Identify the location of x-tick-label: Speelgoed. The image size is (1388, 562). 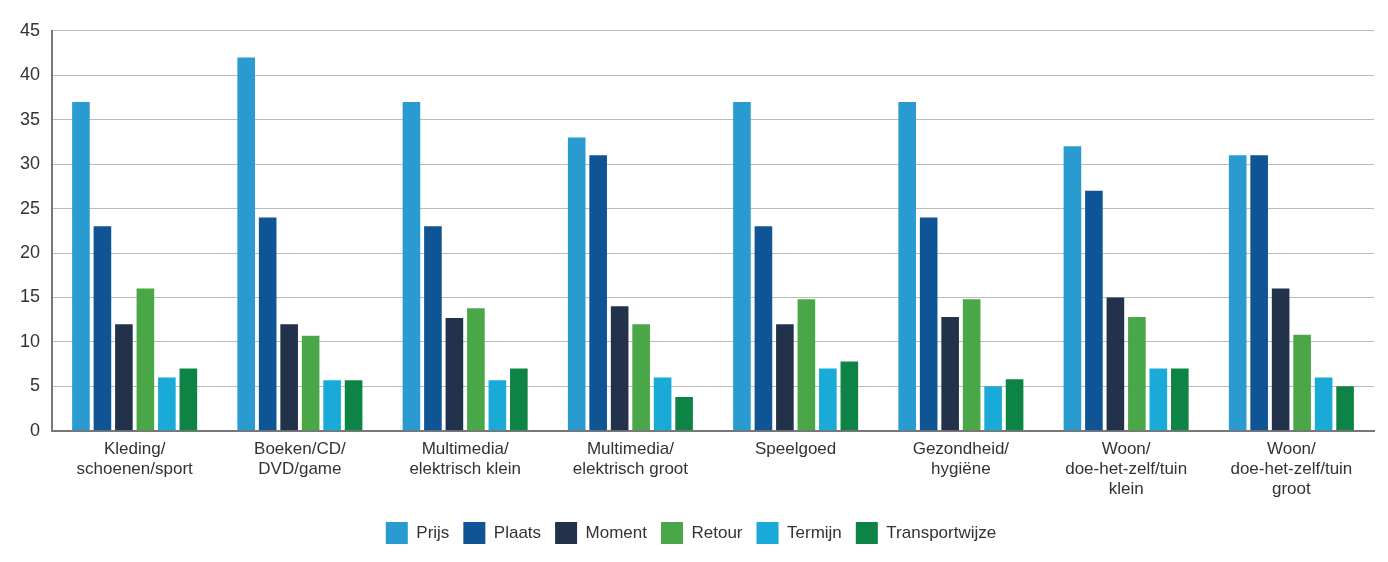
(795, 448).